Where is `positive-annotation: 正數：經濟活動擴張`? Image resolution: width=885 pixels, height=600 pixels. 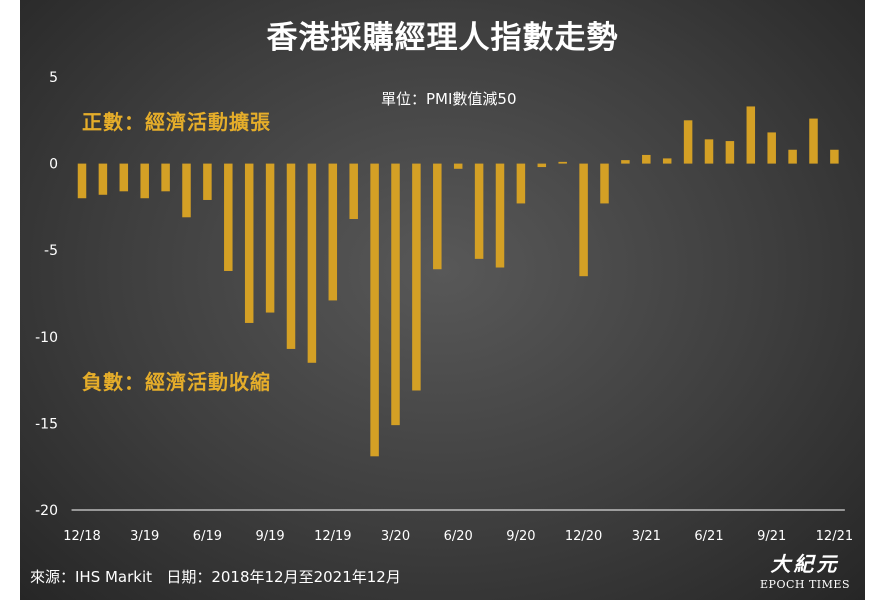 positive-annotation: 正數：經濟活動擴張 is located at coordinates (176, 122).